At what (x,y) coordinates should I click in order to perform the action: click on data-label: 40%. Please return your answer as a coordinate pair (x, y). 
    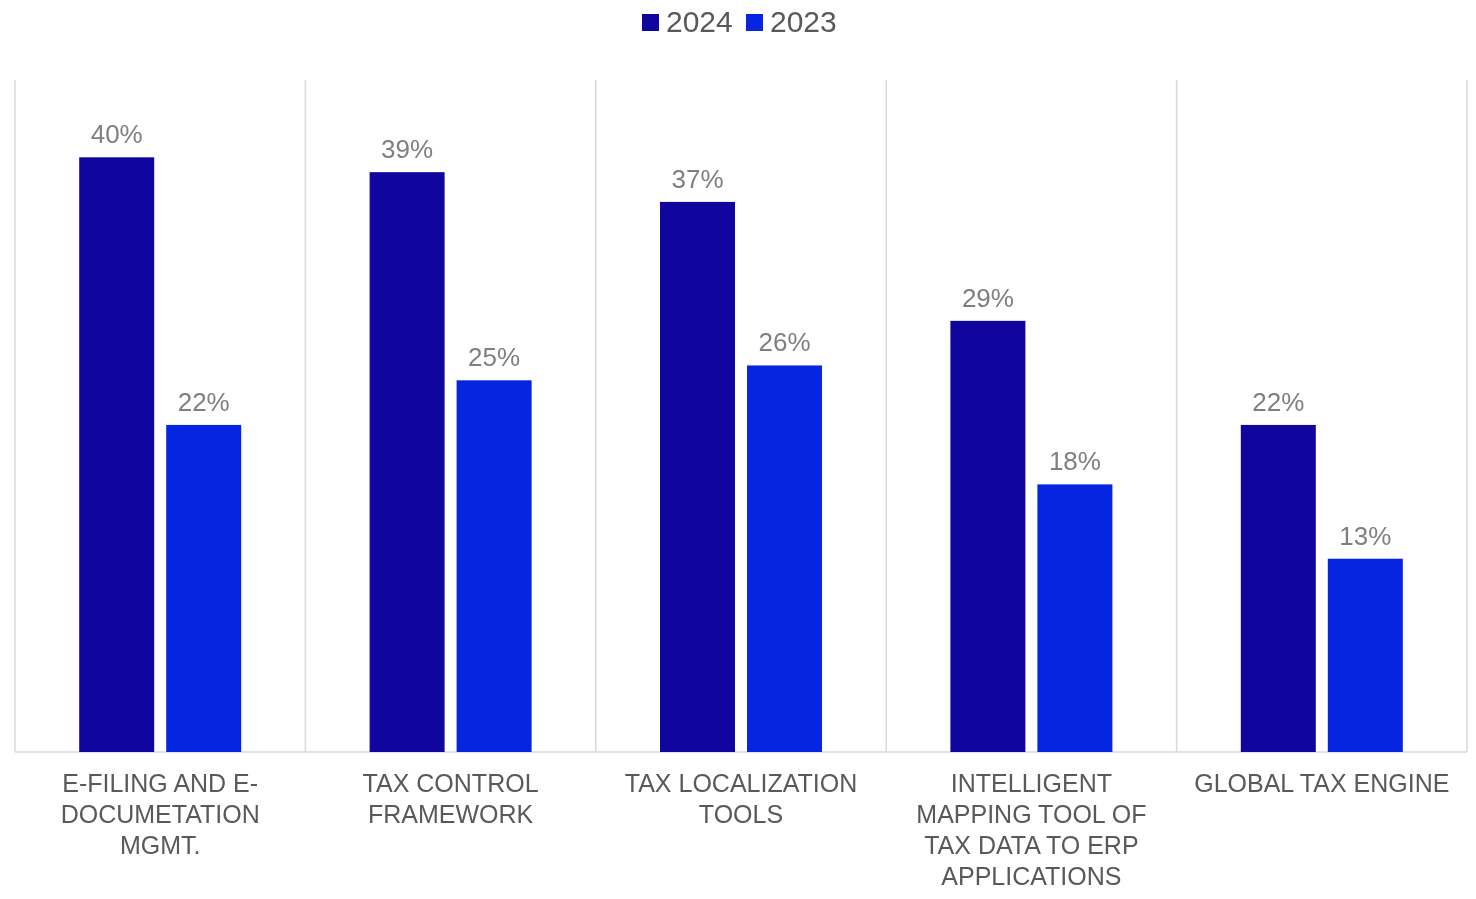
    Looking at the image, I should click on (116, 134).